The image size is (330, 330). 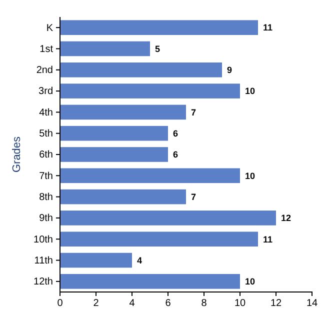 I want to click on y-tick-label: 6th, so click(x=46, y=155).